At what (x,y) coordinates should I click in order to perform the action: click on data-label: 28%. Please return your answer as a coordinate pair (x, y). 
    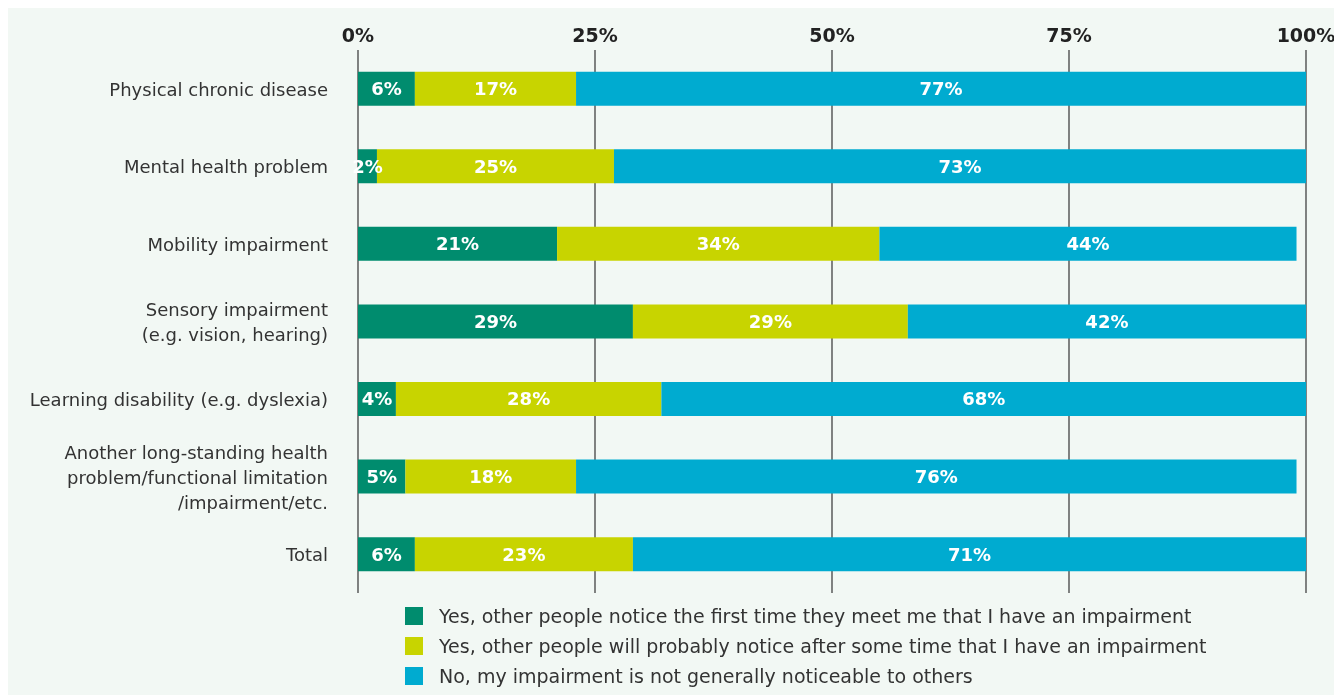
    Looking at the image, I should click on (529, 399).